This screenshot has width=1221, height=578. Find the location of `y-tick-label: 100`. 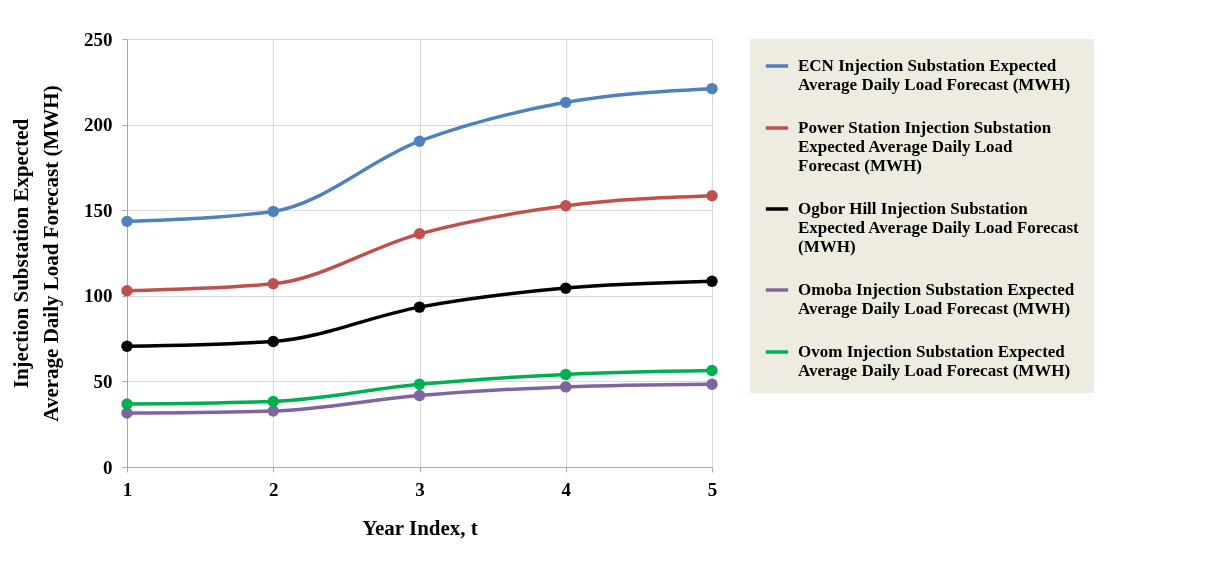

y-tick-label: 100 is located at coordinates (98, 296).